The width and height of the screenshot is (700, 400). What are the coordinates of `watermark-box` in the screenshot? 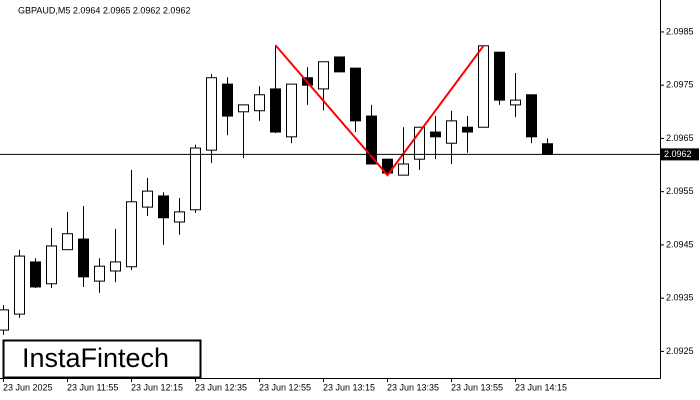 It's located at (102, 359).